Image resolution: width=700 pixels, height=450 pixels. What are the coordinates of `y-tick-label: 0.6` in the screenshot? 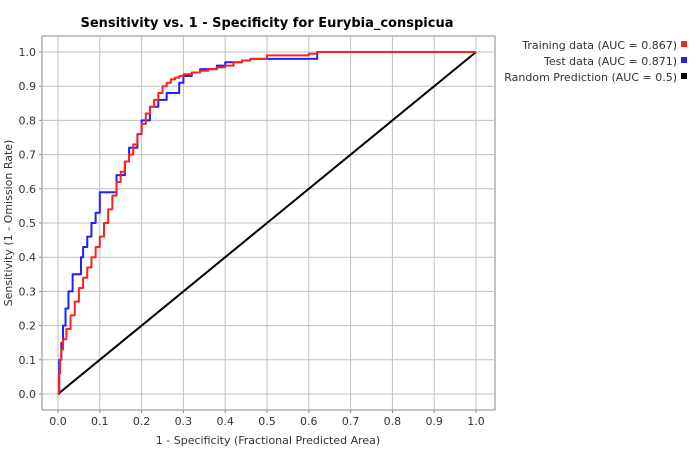 It's located at (28, 189).